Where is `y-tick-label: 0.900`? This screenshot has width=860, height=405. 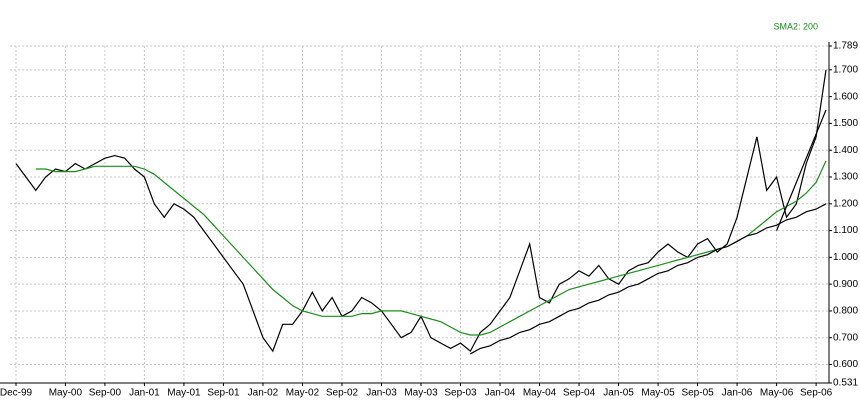
y-tick-label: 0.900 is located at coordinates (845, 284).